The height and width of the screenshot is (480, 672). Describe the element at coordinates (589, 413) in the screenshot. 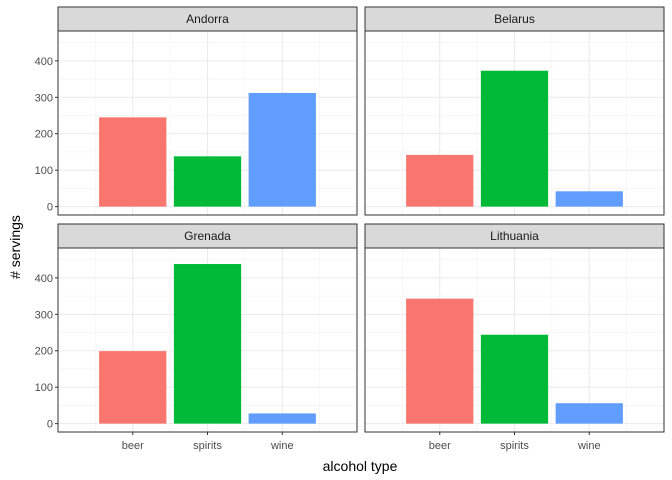

I see `bar-lithuania-wine` at that location.